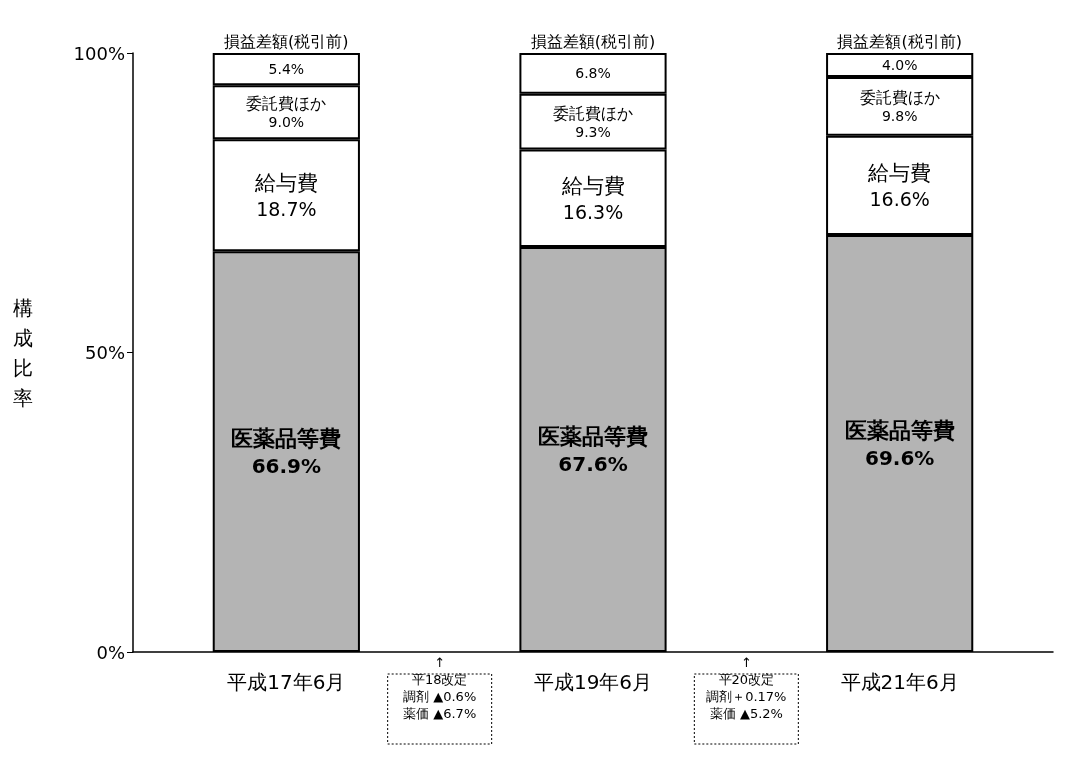  Describe the element at coordinates (746, 696) in the screenshot. I see `text: 調剤＋0.17%` at that location.